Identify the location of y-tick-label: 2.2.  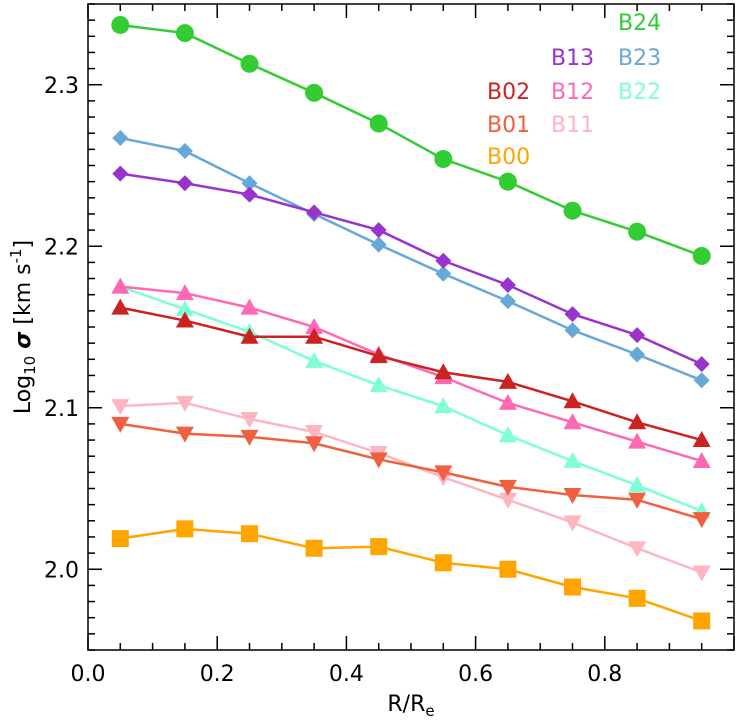
(61, 247).